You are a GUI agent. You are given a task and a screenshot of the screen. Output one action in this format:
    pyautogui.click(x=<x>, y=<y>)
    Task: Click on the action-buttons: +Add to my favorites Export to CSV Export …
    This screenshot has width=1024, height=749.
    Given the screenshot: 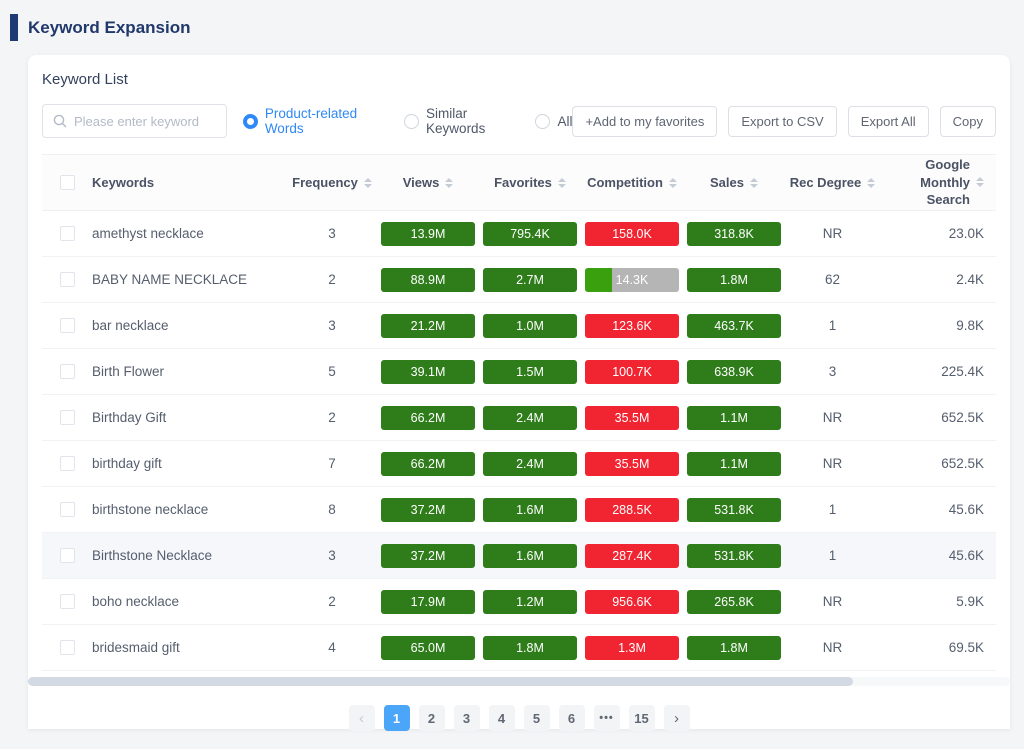 What is the action you would take?
    pyautogui.click(x=784, y=121)
    